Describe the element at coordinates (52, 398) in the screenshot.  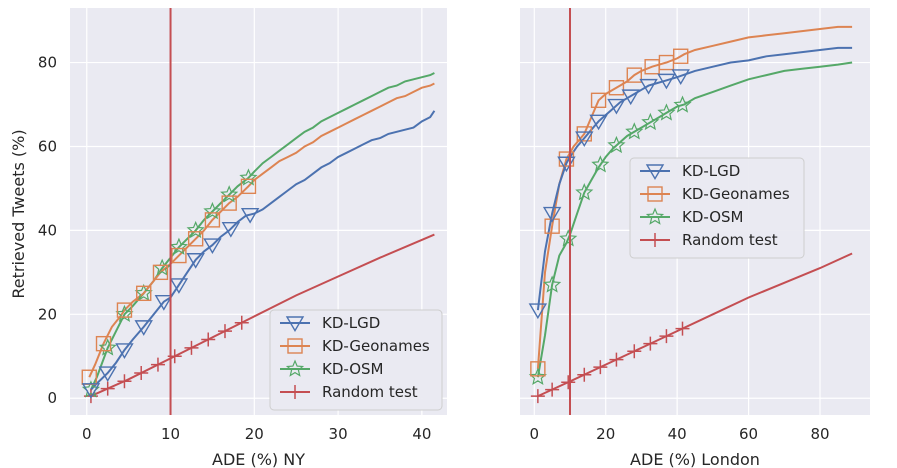
I see `y-tick-label: 0` at that location.